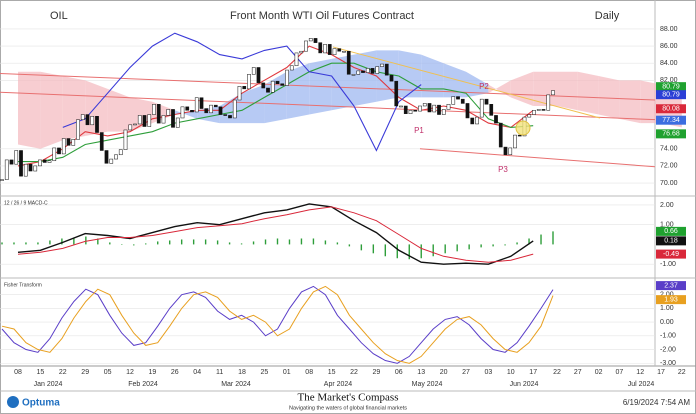 This screenshot has width=696, height=414. What do you see at coordinates (669, 166) in the screenshot?
I see `y-tick-label: 72.00` at bounding box center [669, 166].